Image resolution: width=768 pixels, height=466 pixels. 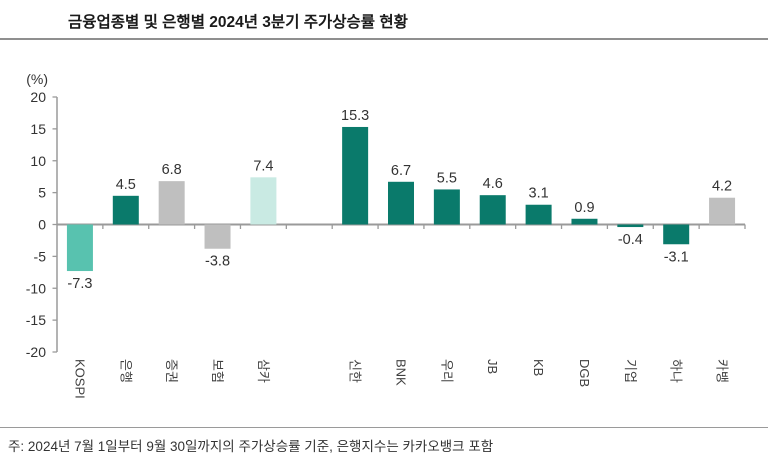 What do you see at coordinates (630, 240) in the screenshot?
I see `value-label-기업: -0.4` at bounding box center [630, 240].